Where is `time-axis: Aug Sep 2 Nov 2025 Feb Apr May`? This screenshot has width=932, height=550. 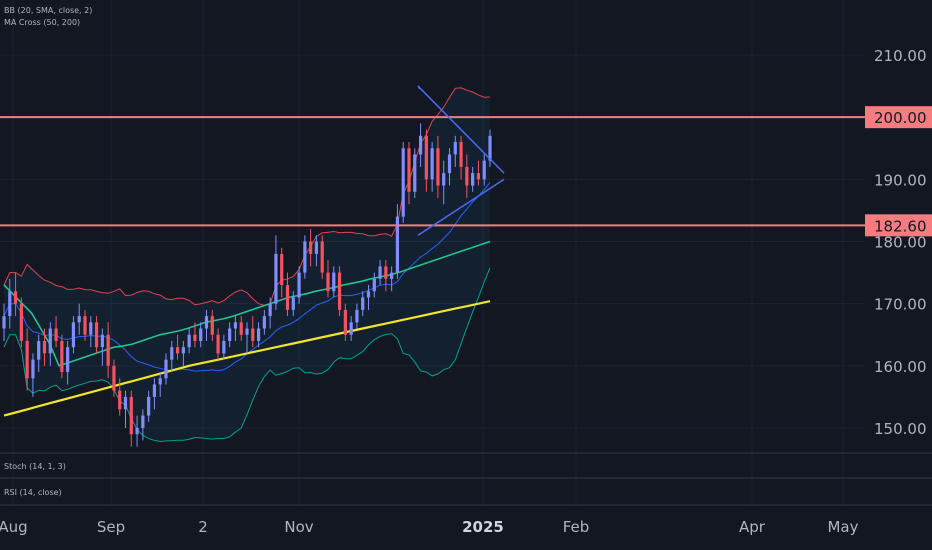 time-axis: Aug Sep 2 Nov 2025 Feb Apr May is located at coordinates (429, 527).